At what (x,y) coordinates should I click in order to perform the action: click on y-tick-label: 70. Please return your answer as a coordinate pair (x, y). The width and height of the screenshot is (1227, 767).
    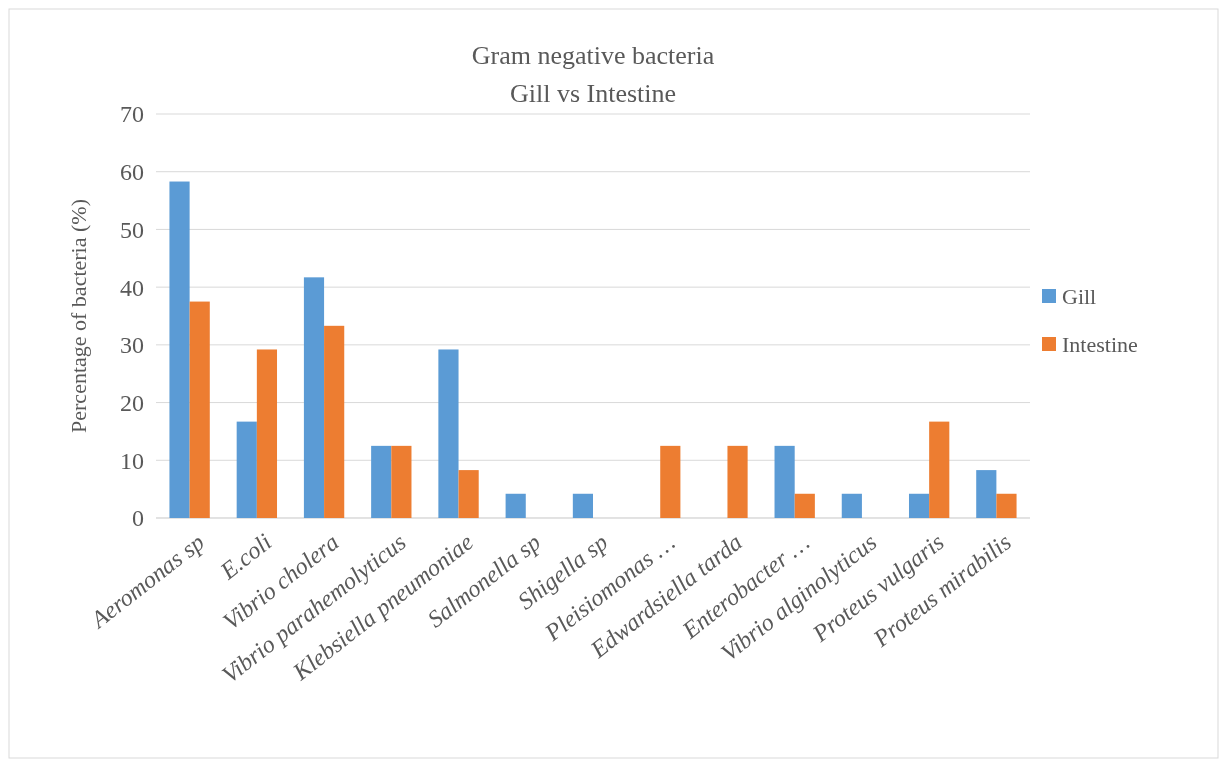
    Looking at the image, I should click on (132, 114).